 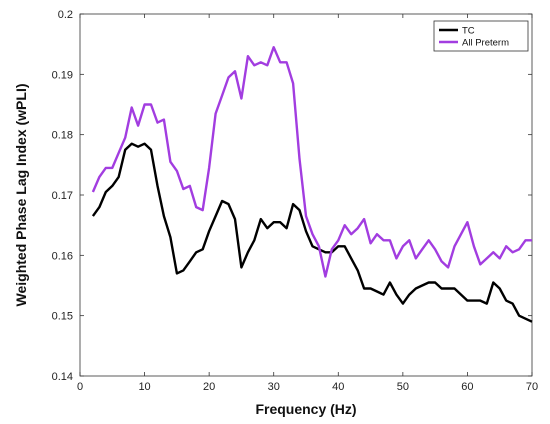 I want to click on x-tick-label: 0, so click(x=80, y=387).